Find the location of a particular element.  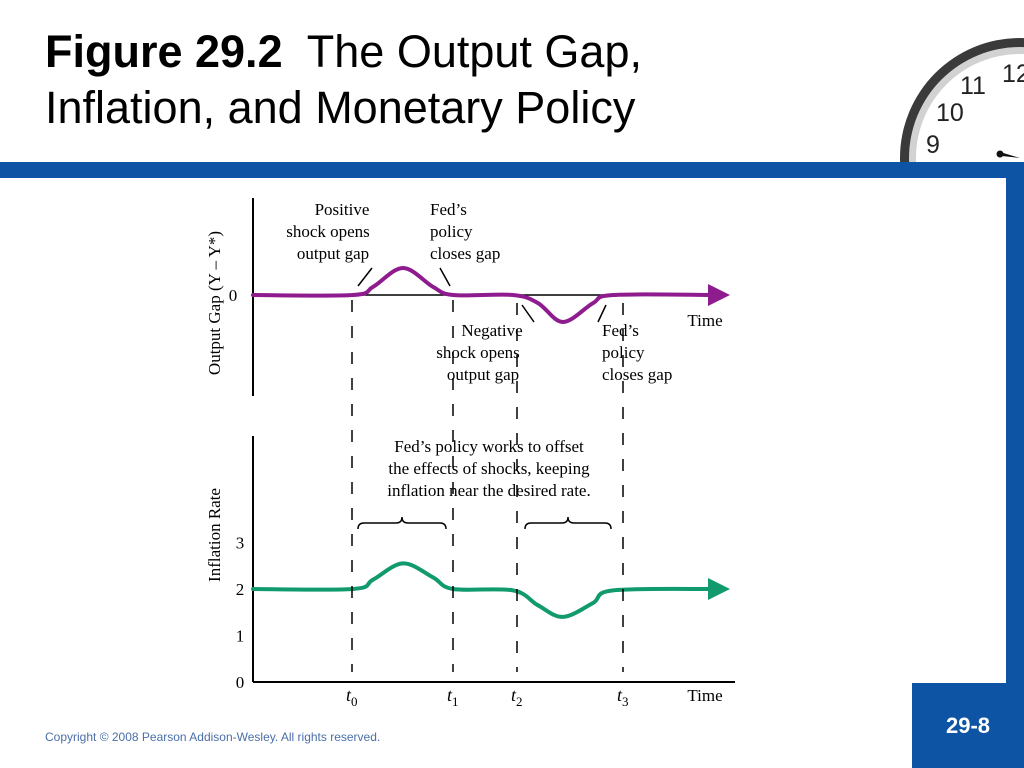

time-label-t0: t0 is located at coordinates (352, 697).